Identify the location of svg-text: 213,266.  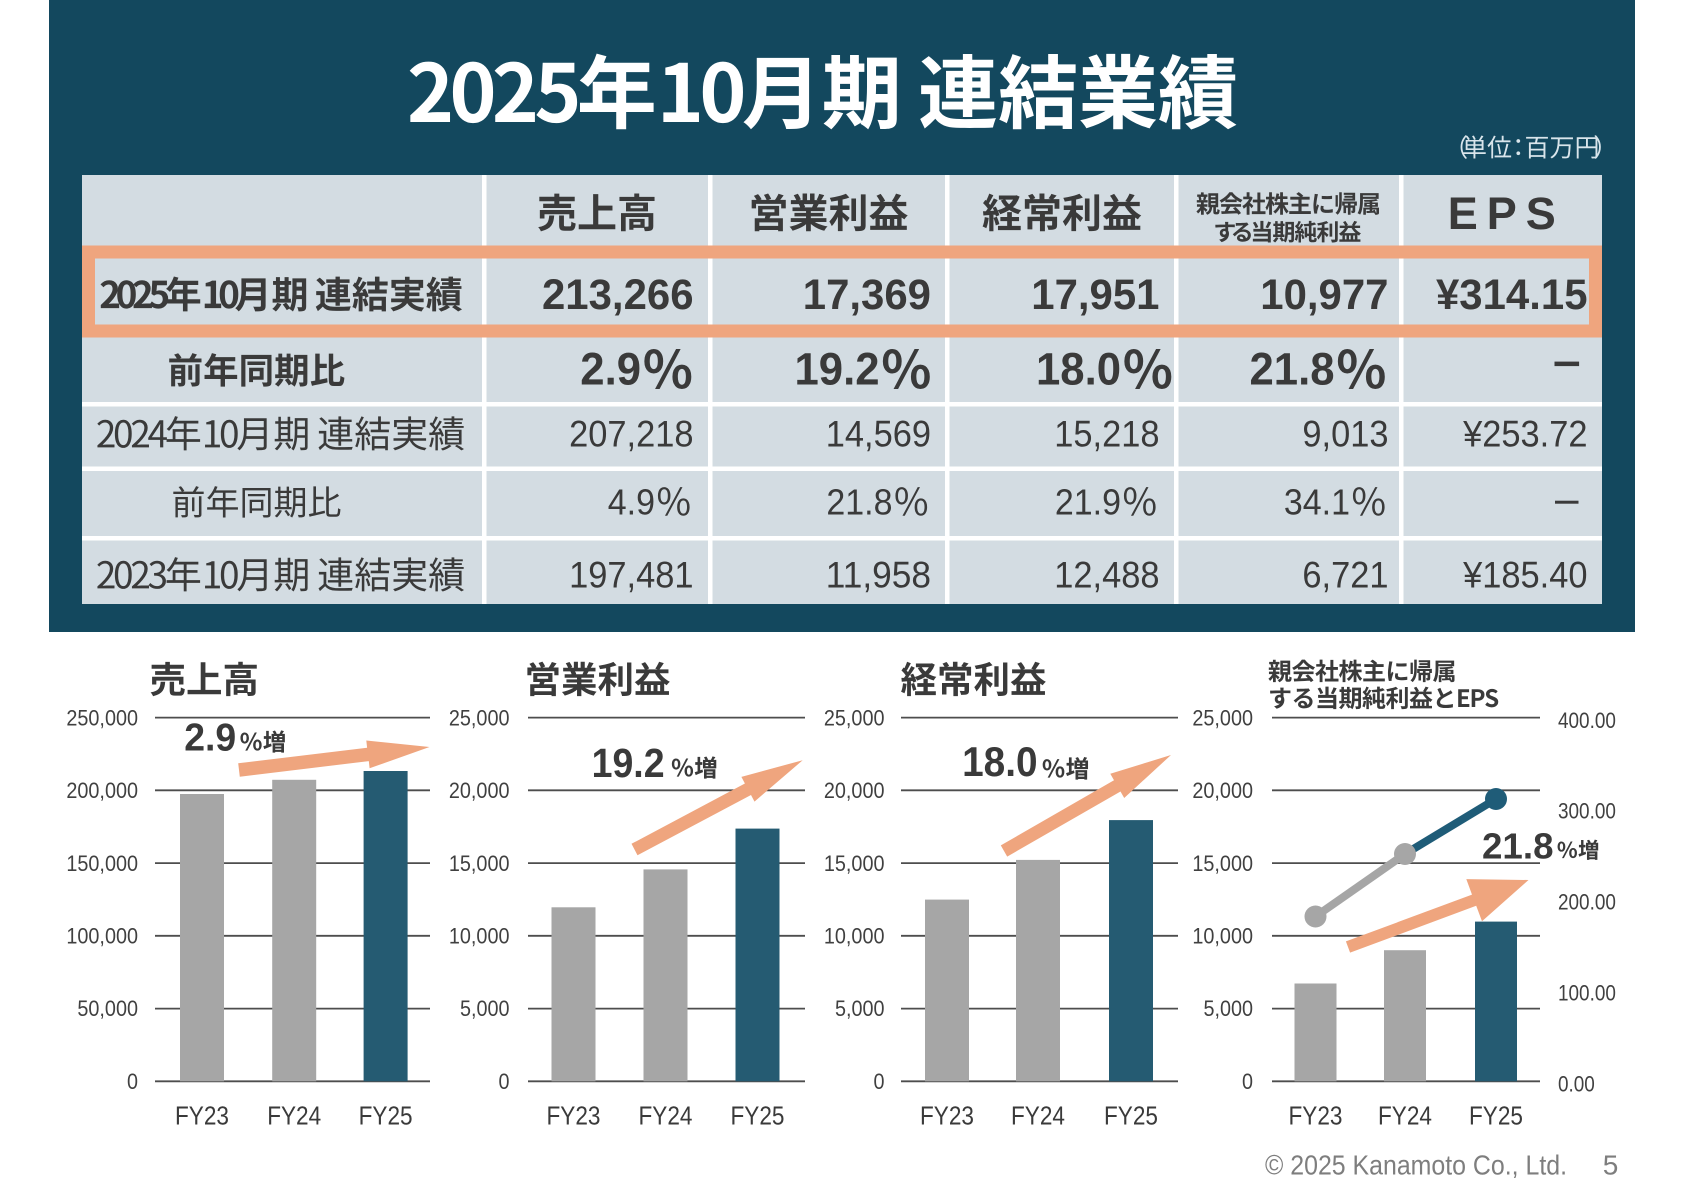
(618, 295).